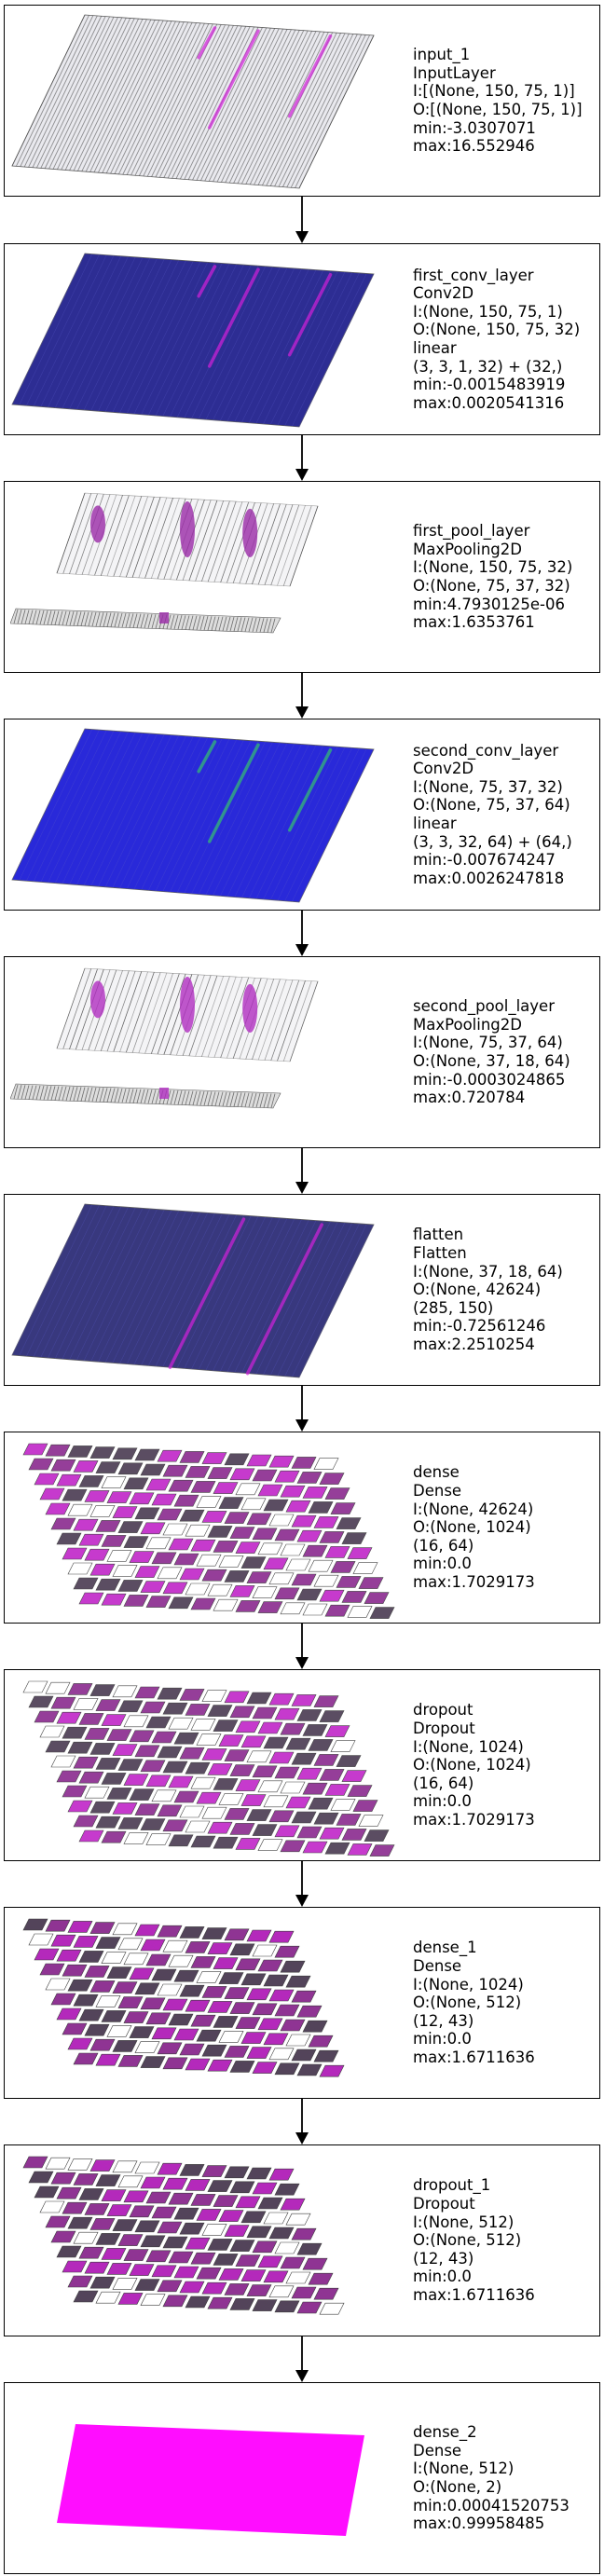  Describe the element at coordinates (488, 366) in the screenshot. I see `layer-detail: (3, 3, 1, 32) + (32,)` at that location.